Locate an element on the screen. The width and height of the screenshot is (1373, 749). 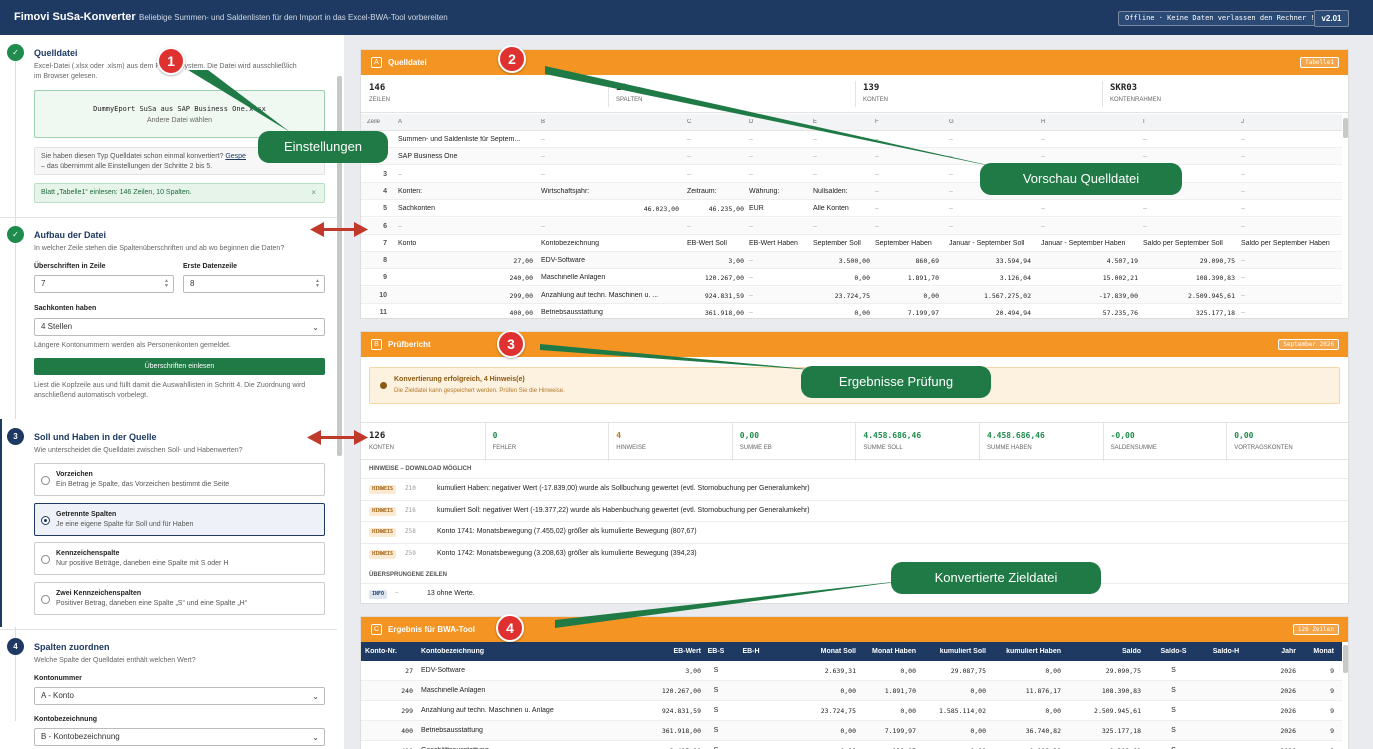
table-cell: 2.509.945,61 is located at coordinates (1117, 711).